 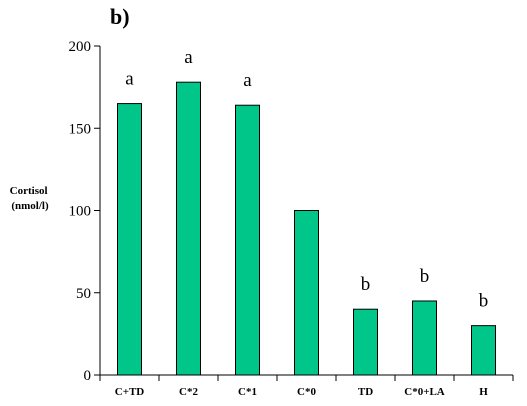 I want to click on y-tick-label: 100, so click(x=80, y=212).